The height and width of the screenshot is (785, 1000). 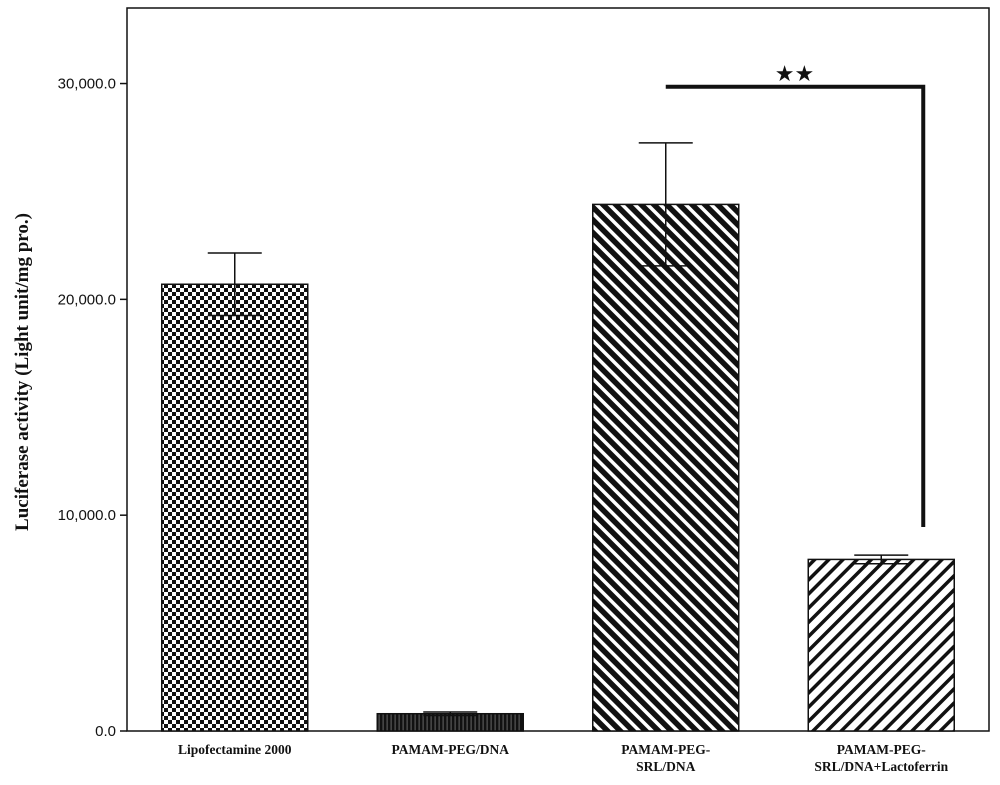 What do you see at coordinates (105, 731) in the screenshot?
I see `y-tick-label: 0.0` at bounding box center [105, 731].